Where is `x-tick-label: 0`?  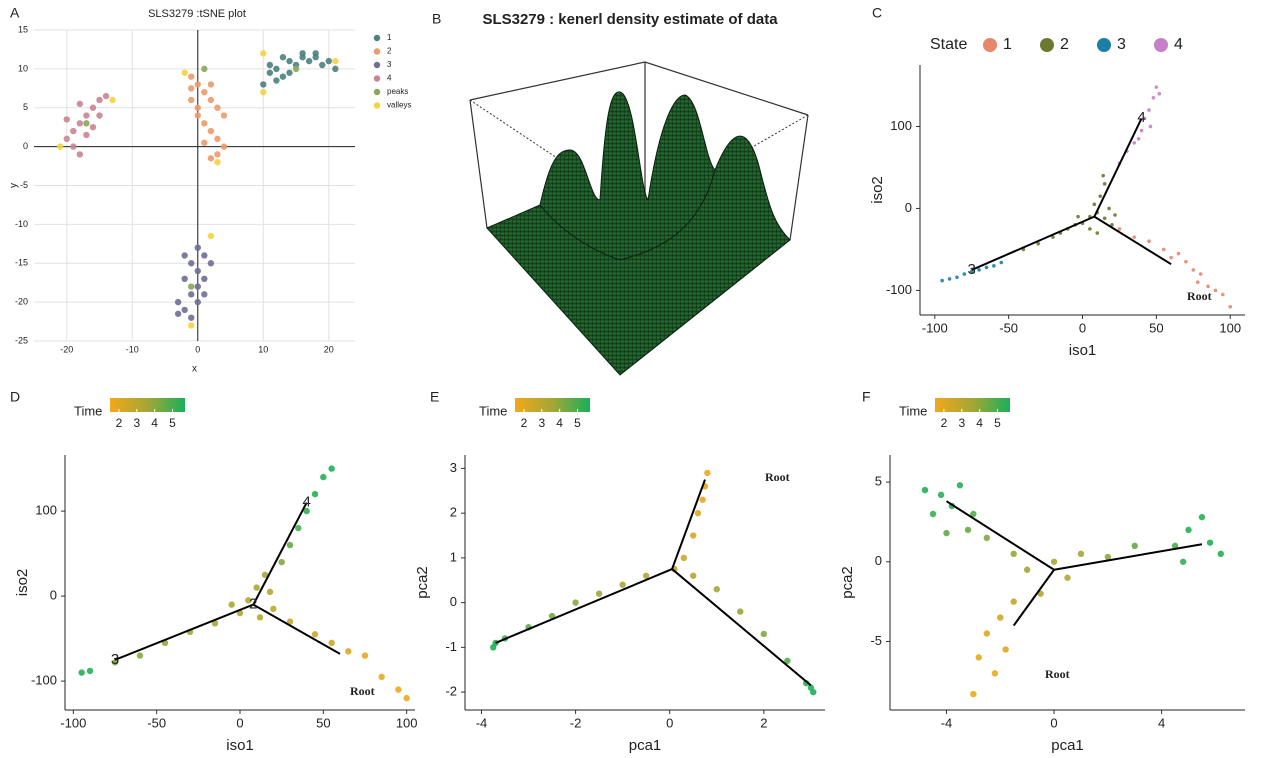
x-tick-label: 0 is located at coordinates (197, 349).